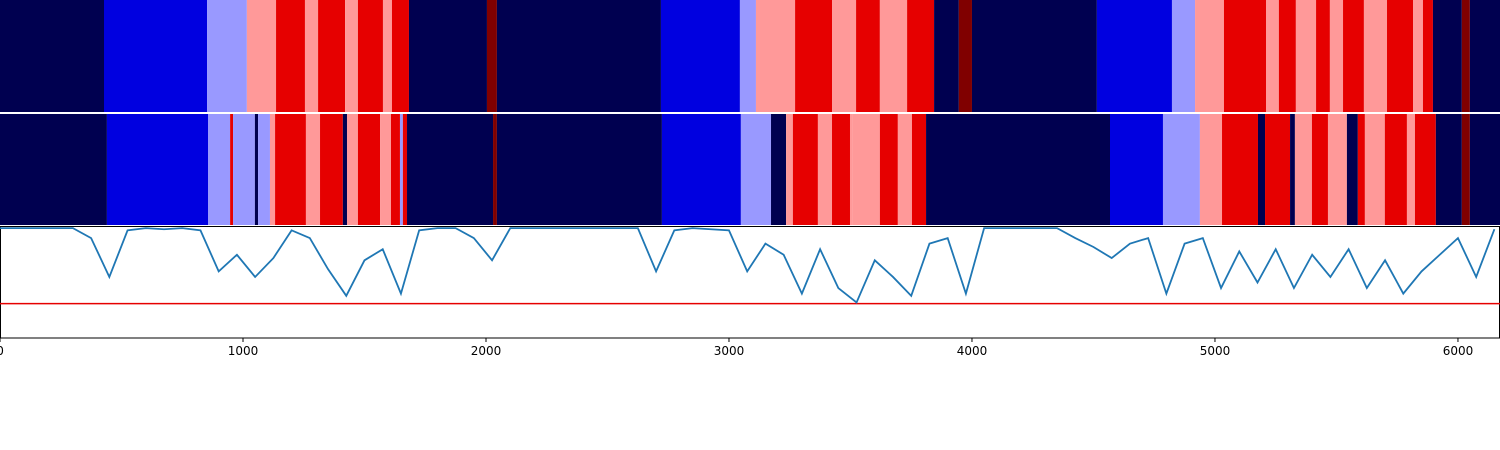 The width and height of the screenshot is (1500, 450). What do you see at coordinates (1458, 351) in the screenshot?
I see `x-tick-label: 6000` at bounding box center [1458, 351].